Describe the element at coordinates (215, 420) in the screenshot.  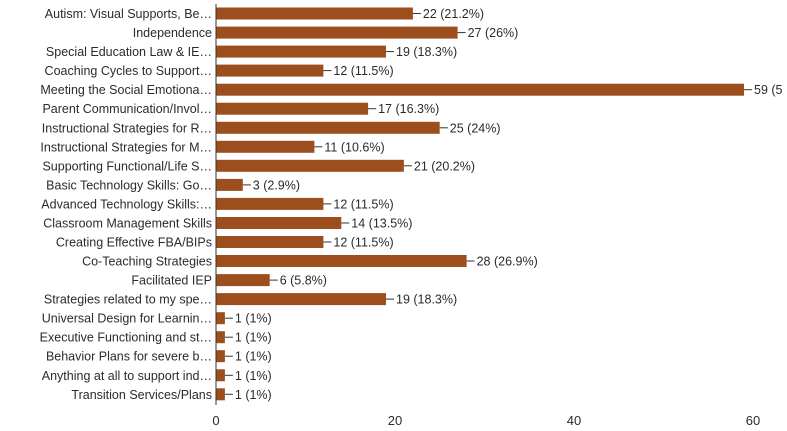
I see `x-tick-label: 0` at that location.